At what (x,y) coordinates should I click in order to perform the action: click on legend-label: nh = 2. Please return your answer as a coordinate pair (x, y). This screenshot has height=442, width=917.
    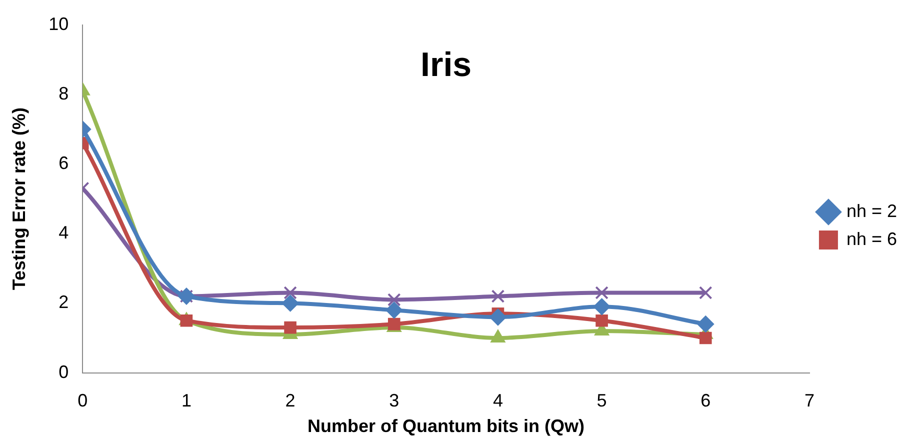
    Looking at the image, I should click on (871, 210).